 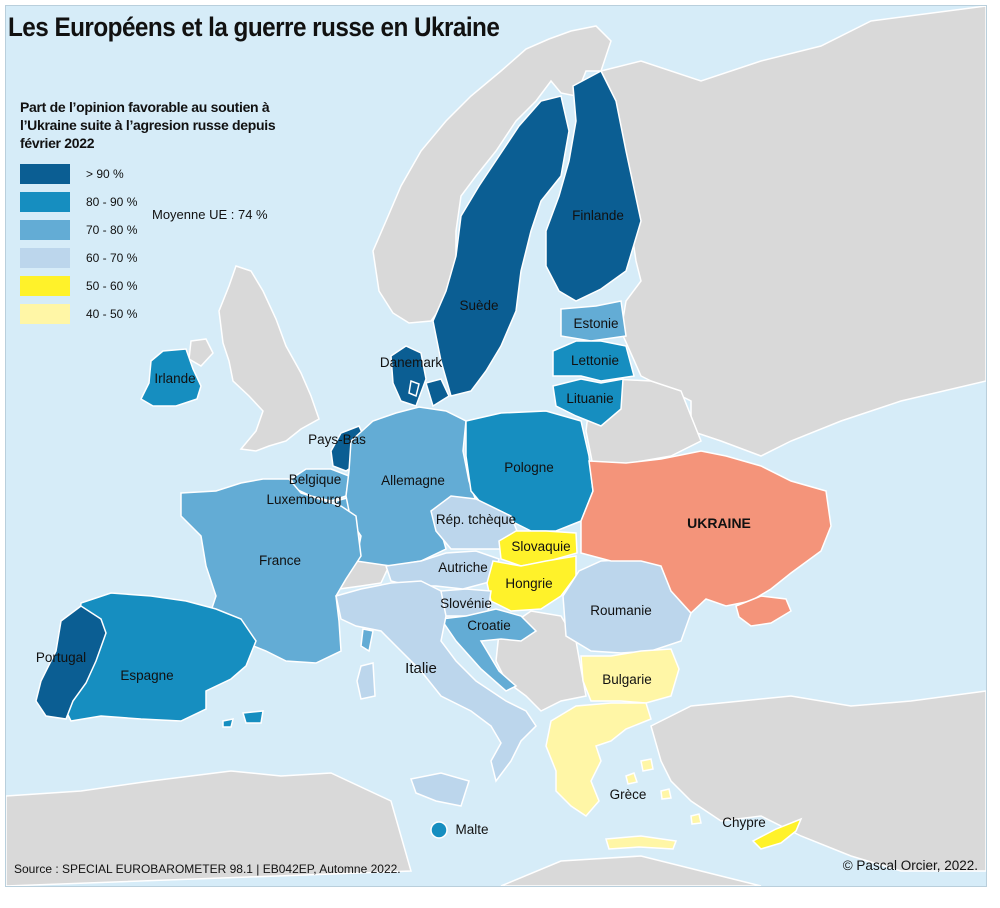 I want to click on country-danemark-islands, so click(x=429, y=393).